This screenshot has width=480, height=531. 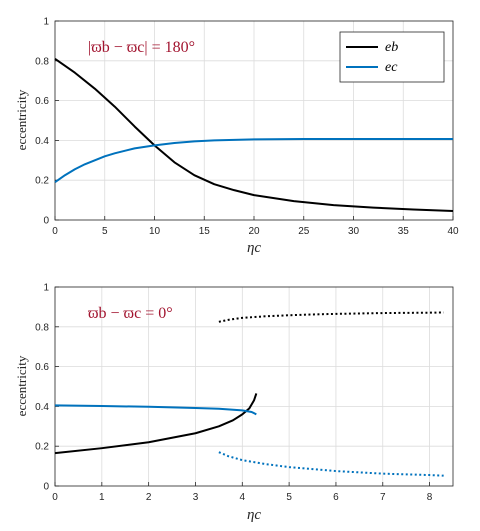 I want to click on legend-eb-label: eb, so click(x=391, y=47).